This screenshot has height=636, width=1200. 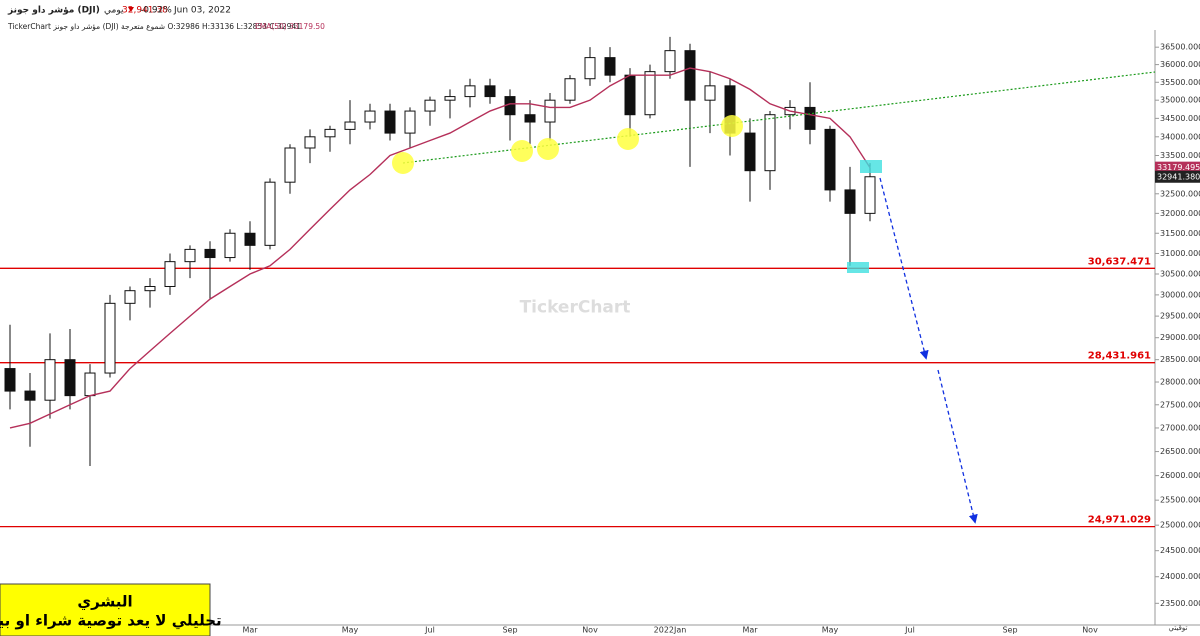 What do you see at coordinates (290, 26) in the screenshot?
I see `indicator: EMA(50) 33179.50` at bounding box center [290, 26].